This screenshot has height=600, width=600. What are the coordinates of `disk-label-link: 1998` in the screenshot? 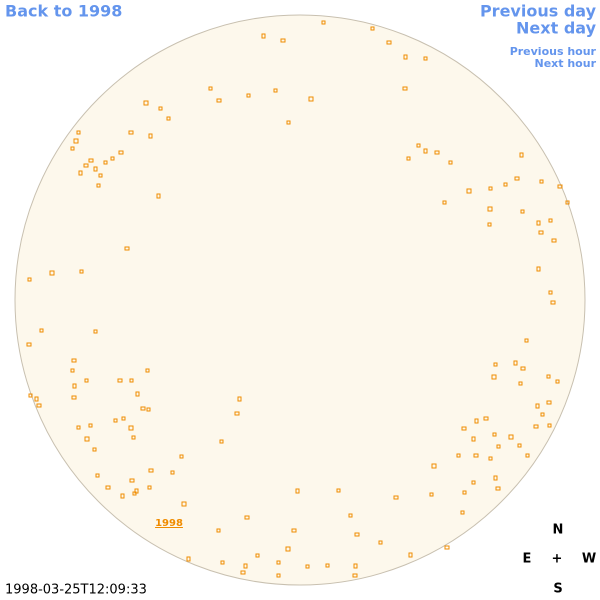 It's located at (169, 523).